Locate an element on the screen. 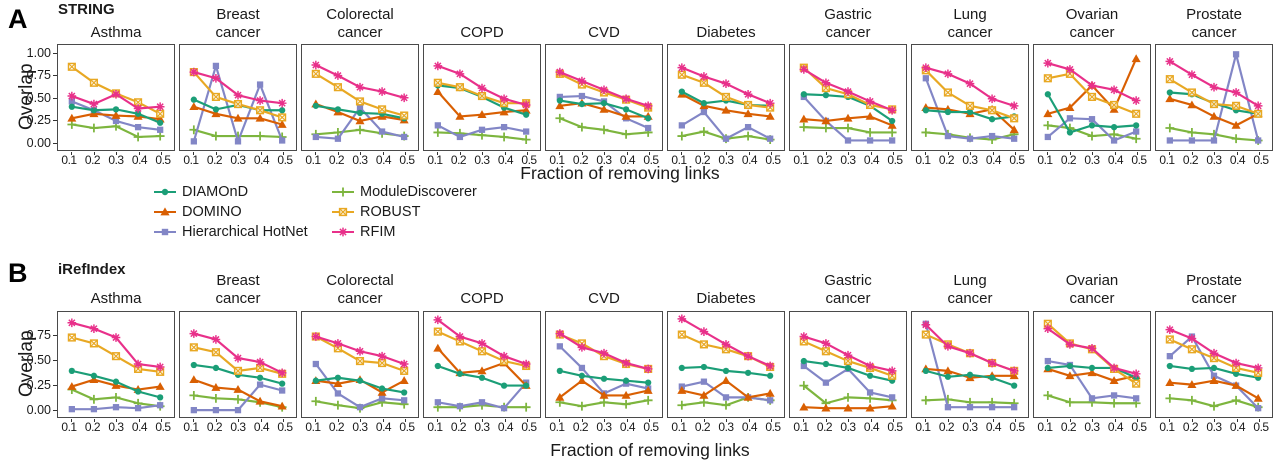 The height and width of the screenshot is (463, 1280). subplot-title-line2: CVD is located at coordinates (604, 32).